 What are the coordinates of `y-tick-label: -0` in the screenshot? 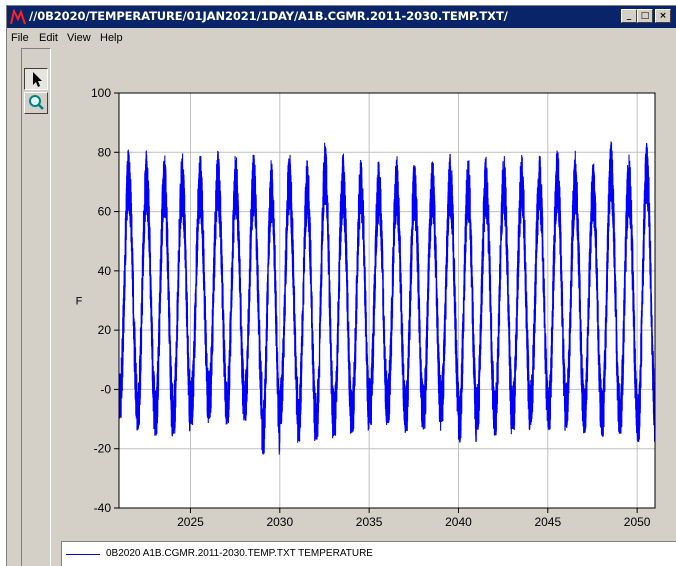 It's located at (105, 389).